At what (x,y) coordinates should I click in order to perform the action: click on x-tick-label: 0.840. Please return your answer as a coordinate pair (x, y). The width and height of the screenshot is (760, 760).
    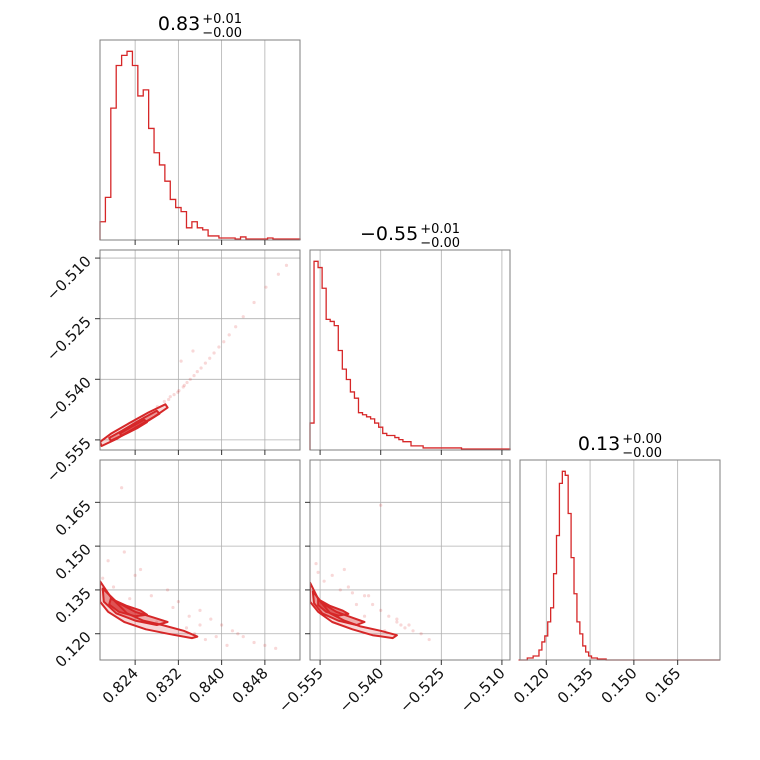
    Looking at the image, I should click on (206, 685).